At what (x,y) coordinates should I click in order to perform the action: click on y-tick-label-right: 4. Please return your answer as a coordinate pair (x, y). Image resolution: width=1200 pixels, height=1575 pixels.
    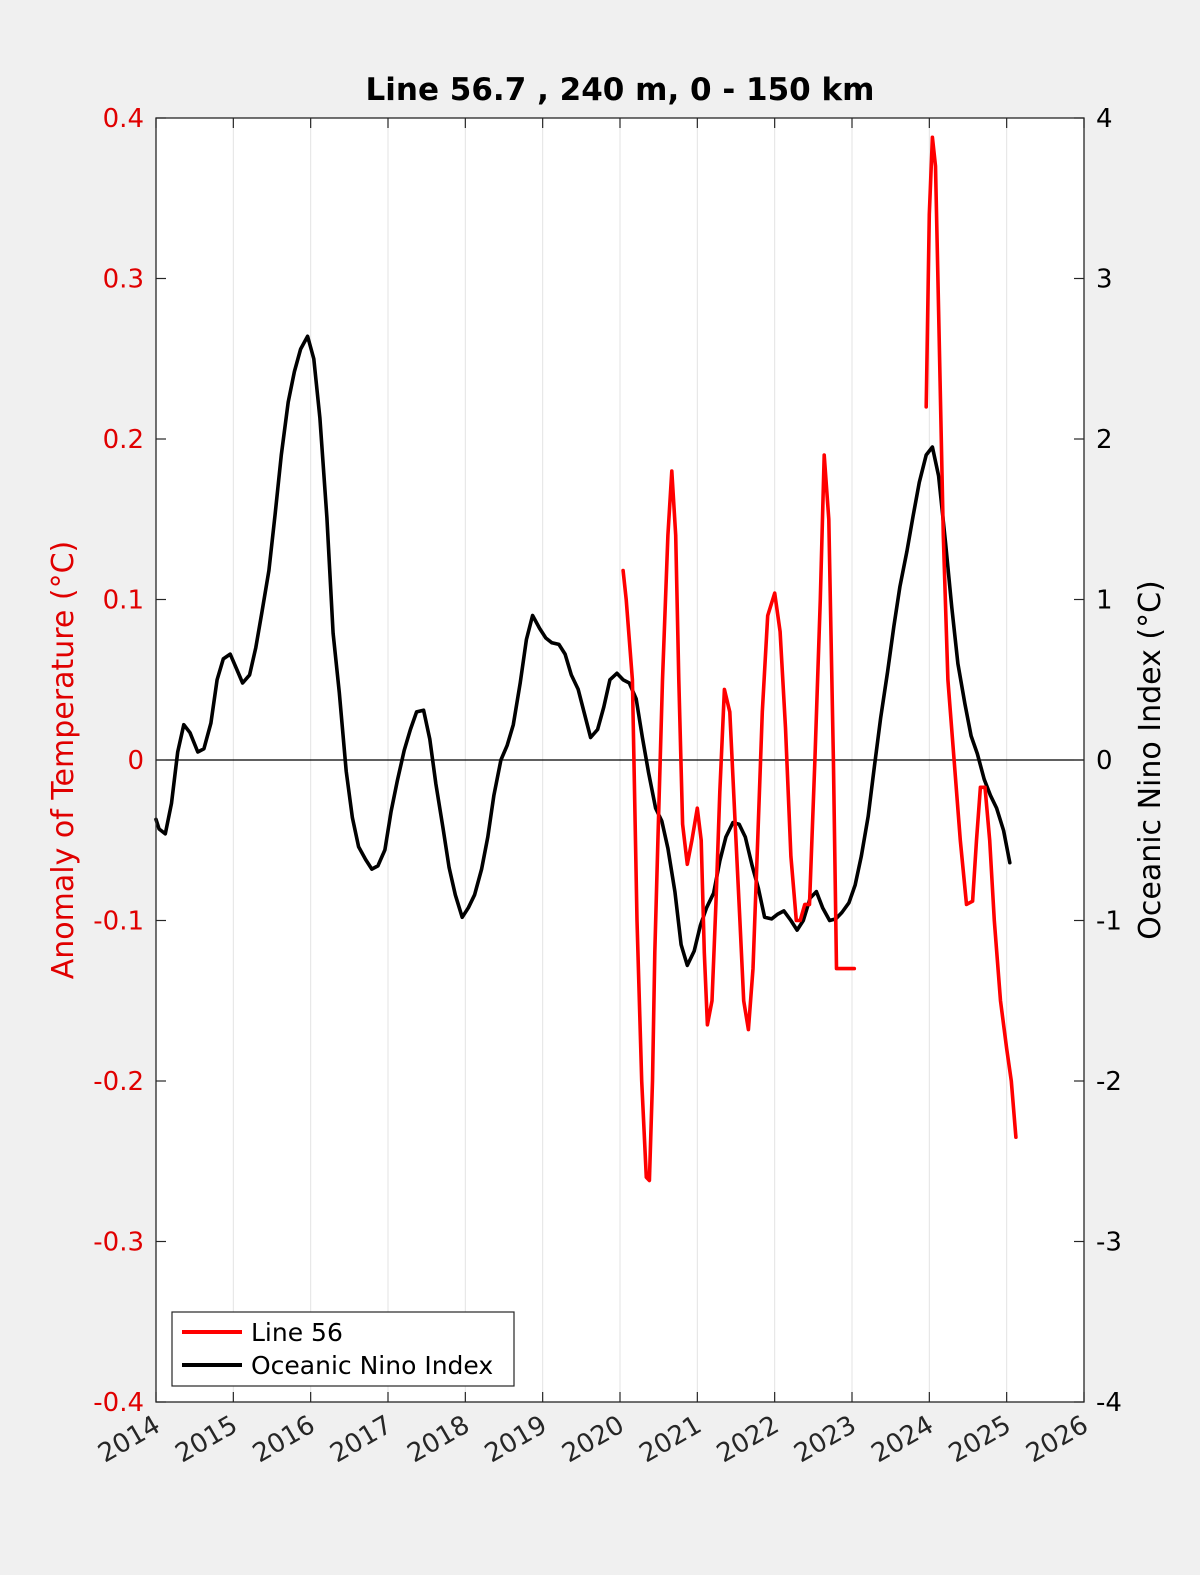
    Looking at the image, I should click on (1104, 119).